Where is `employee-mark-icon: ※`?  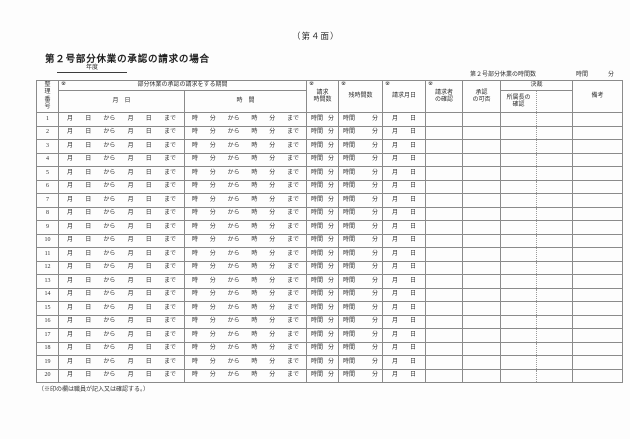 employee-mark-icon: ※ is located at coordinates (312, 84).